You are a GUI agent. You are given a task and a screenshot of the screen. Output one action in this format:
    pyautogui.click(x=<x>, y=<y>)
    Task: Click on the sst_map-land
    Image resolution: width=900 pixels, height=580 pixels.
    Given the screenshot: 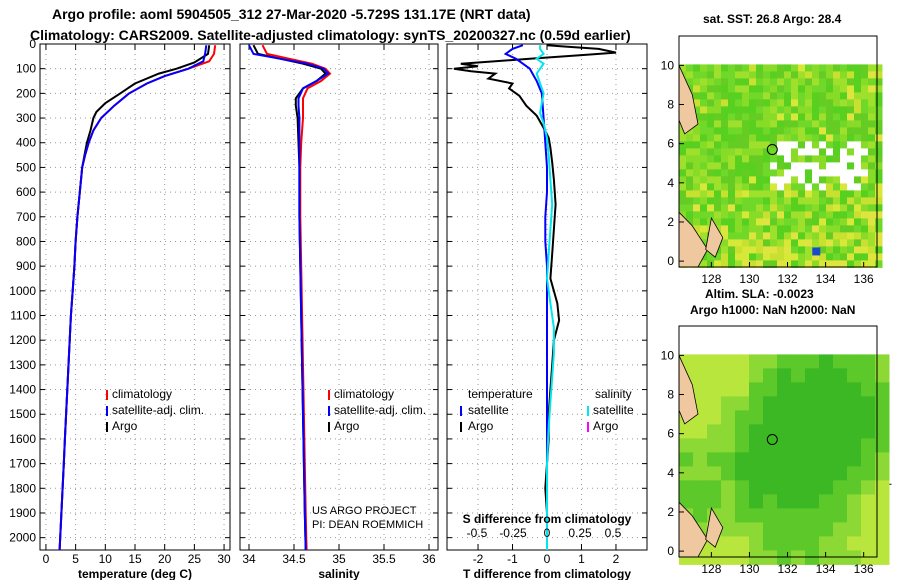 What is the action you would take?
    pyautogui.click(x=714, y=237)
    